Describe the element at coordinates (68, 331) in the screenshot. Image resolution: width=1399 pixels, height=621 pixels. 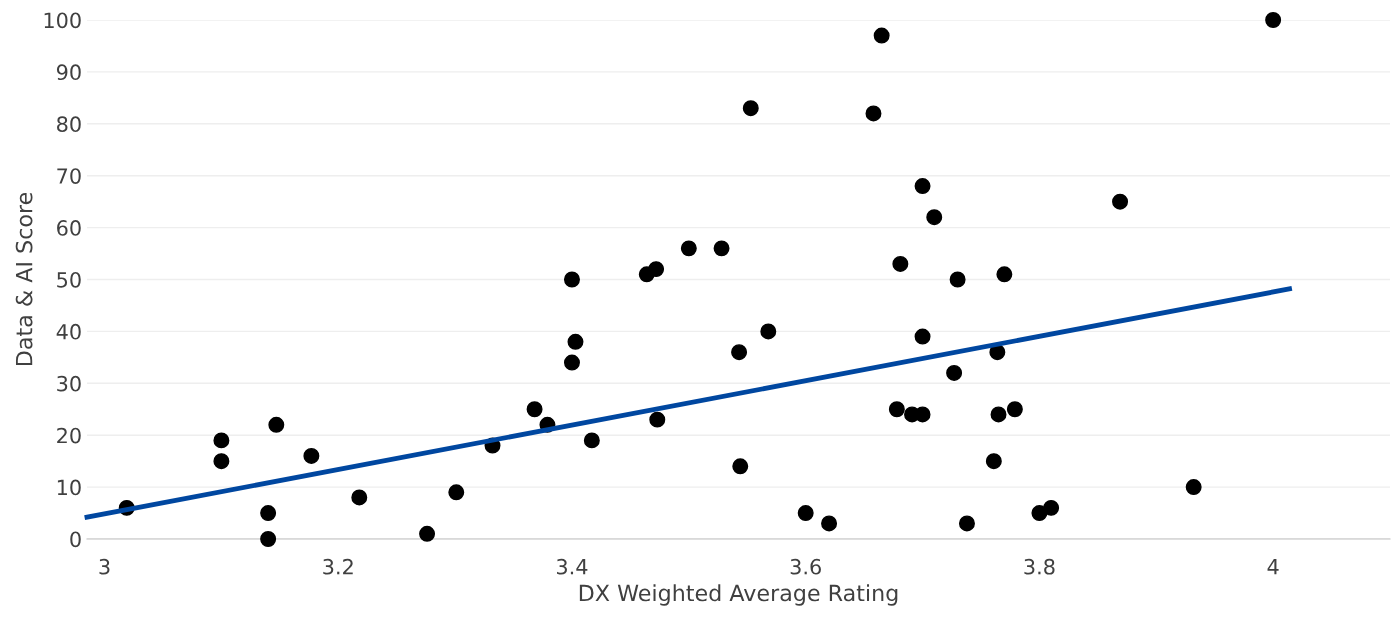
I see `y-tick-label: 40` at that location.